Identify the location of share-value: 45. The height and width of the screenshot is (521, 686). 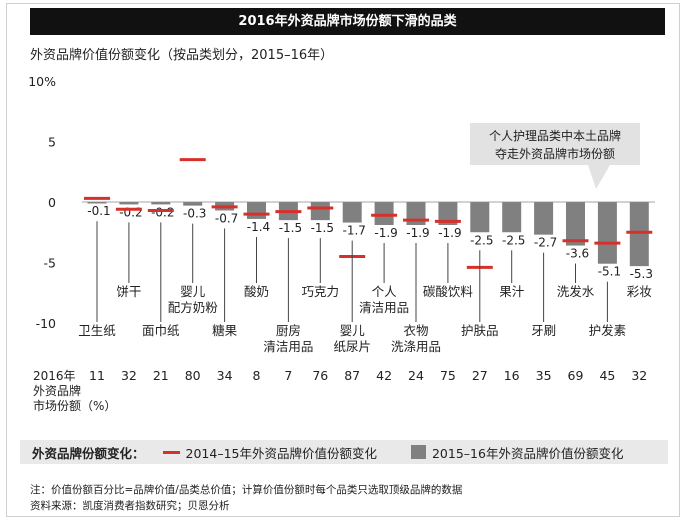
(607, 375).